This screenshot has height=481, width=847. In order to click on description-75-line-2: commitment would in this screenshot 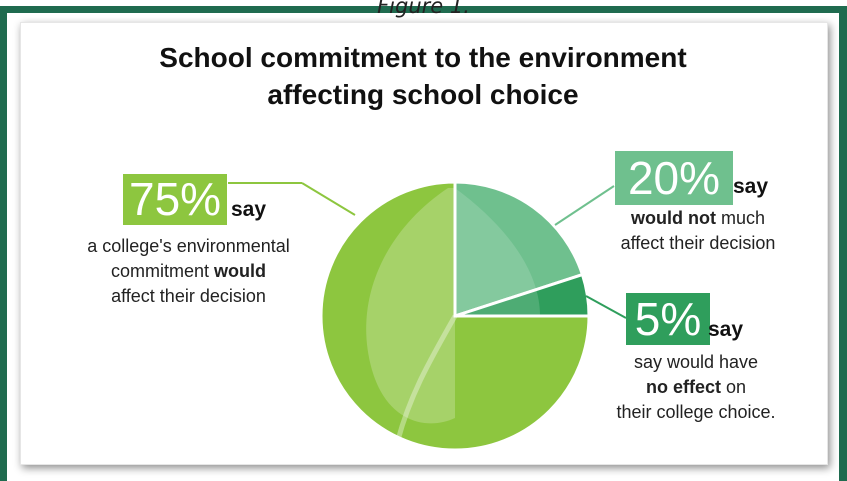, I will do `click(188, 271)`.